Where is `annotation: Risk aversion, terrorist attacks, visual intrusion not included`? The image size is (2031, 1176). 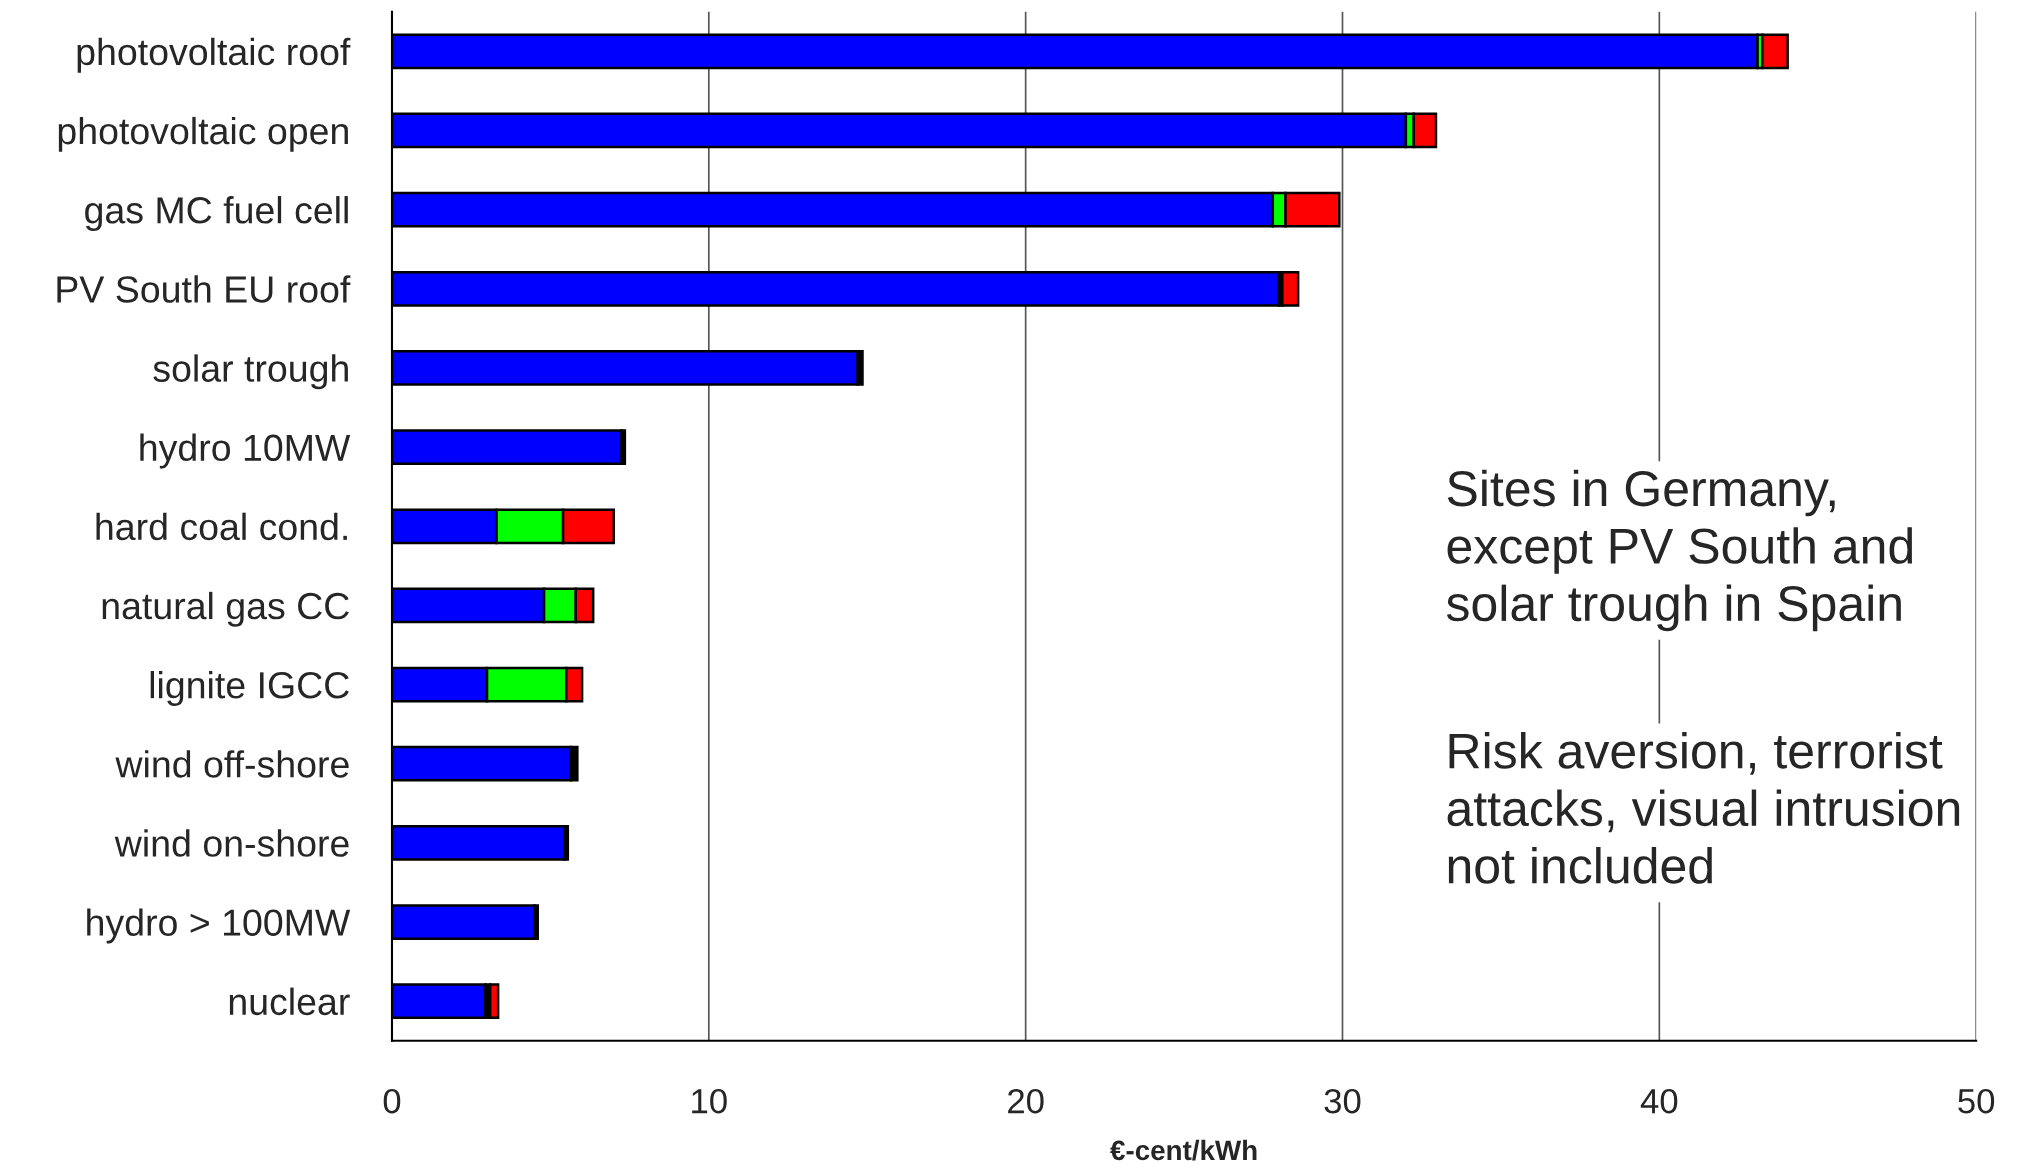 annotation: Risk aversion, terrorist attacks, visual intrusion not included is located at coordinates (1703, 808).